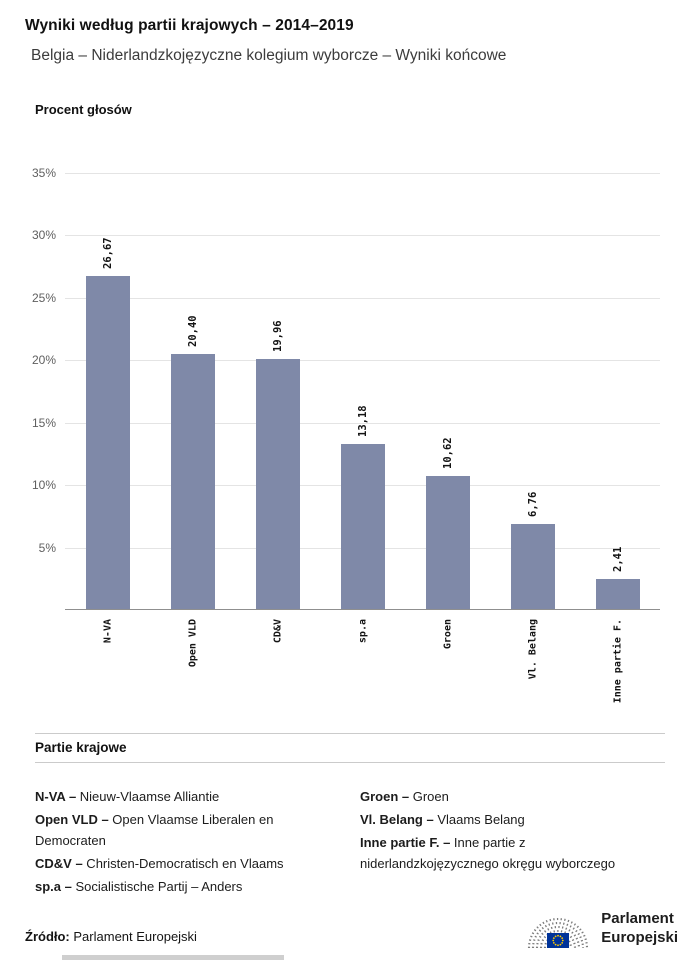 This screenshot has height=960, width=700. I want to click on eu-flag-stars, so click(558, 940).